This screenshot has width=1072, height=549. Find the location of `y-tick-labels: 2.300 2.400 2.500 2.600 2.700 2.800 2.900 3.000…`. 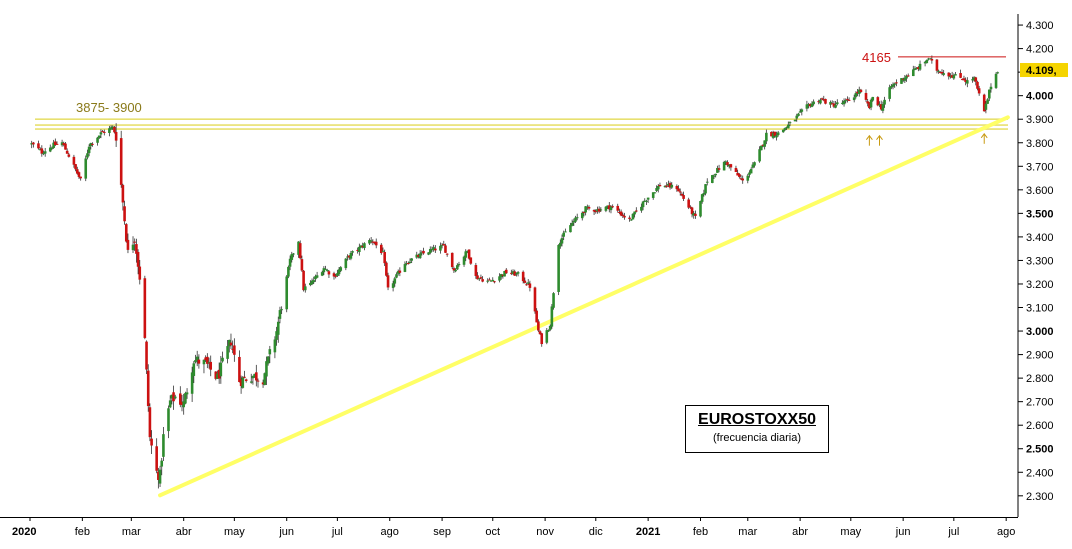

y-tick-labels: 2.300 2.400 2.500 2.600 2.700 2.800 2.900 3.000… is located at coordinates (1040, 261).